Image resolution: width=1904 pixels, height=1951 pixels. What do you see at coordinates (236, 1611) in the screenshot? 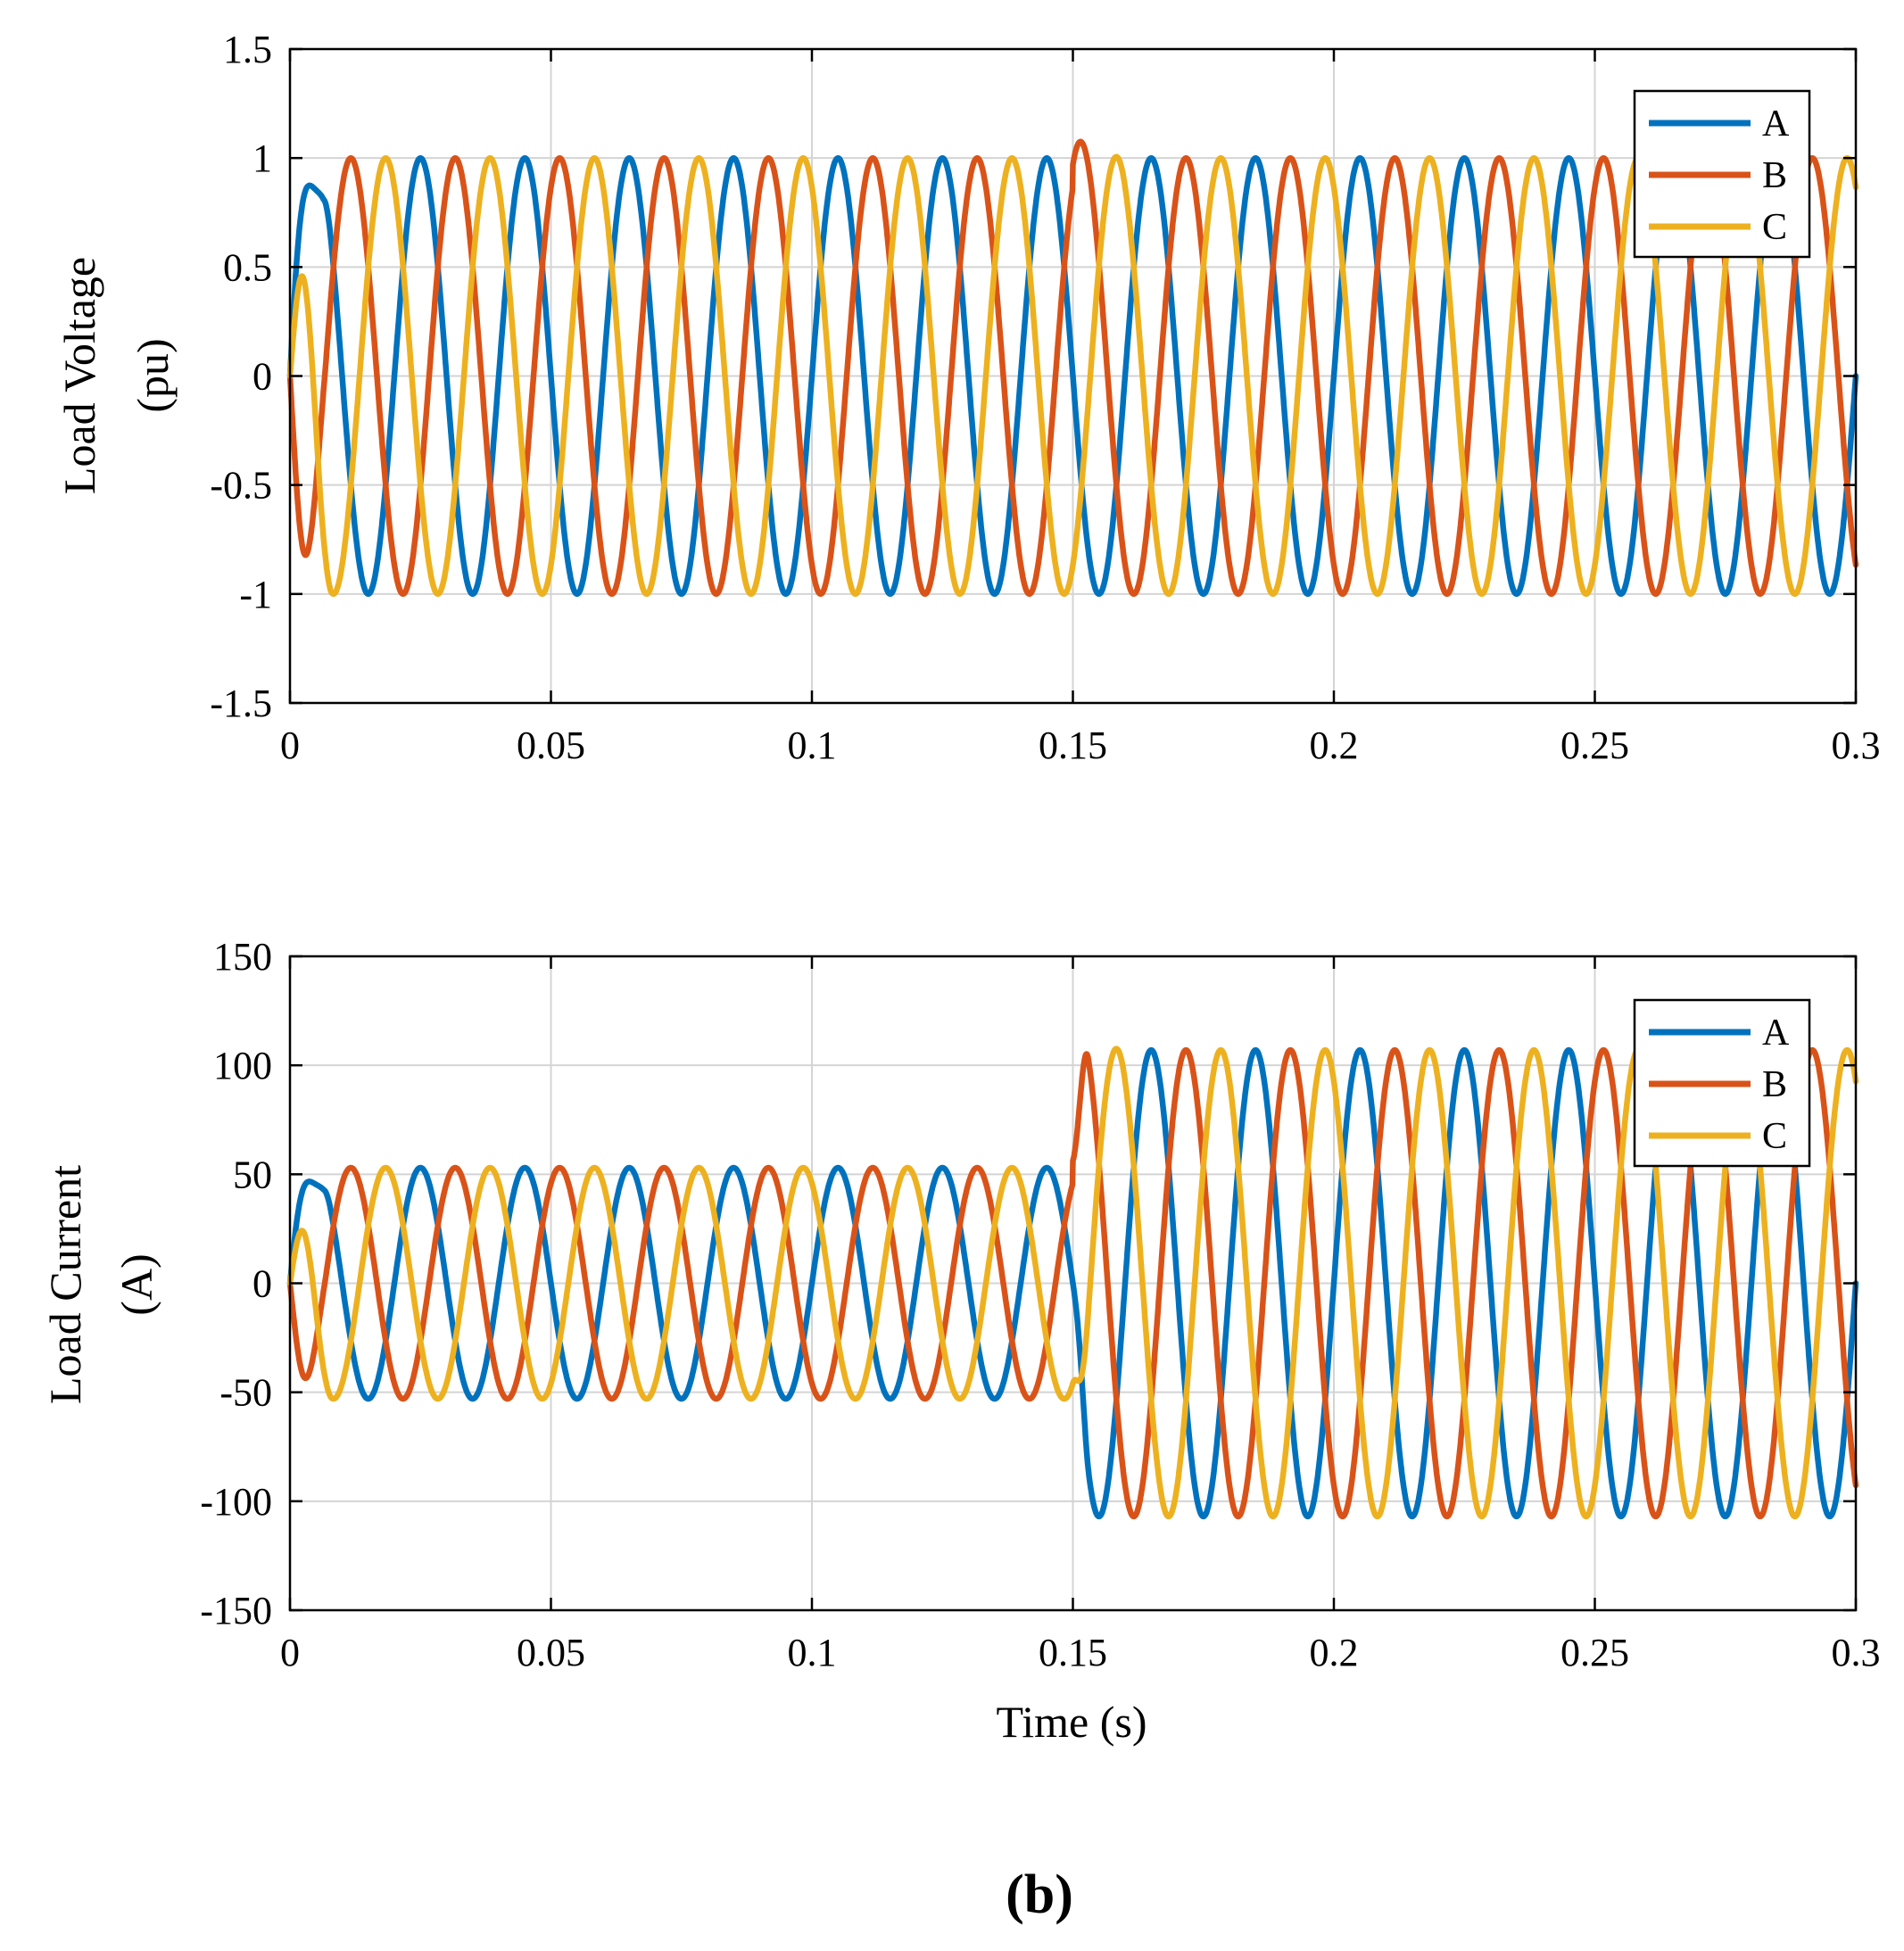
I see `current-ytick-label: -150` at bounding box center [236, 1611].